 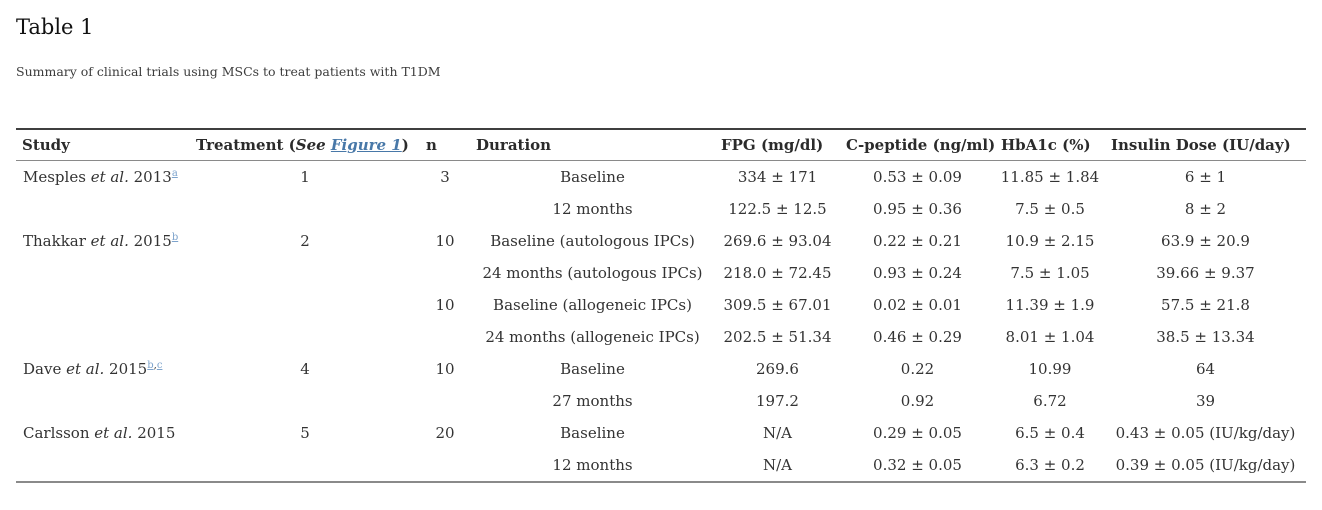 I want to click on table-title: Table 1, so click(x=55, y=27).